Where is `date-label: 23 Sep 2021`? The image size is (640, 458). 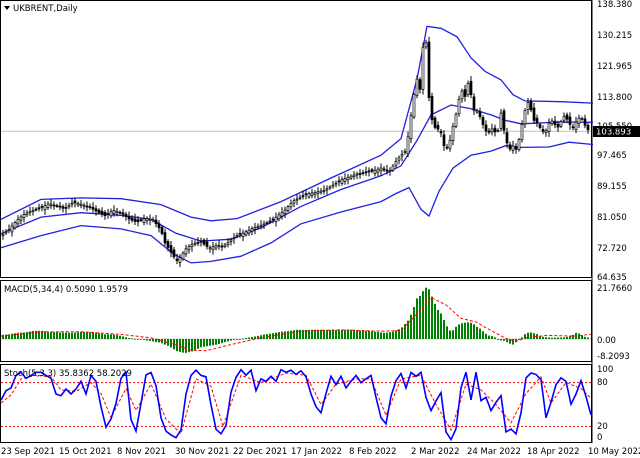
date-label: 23 Sep 2021 is located at coordinates (28, 452).